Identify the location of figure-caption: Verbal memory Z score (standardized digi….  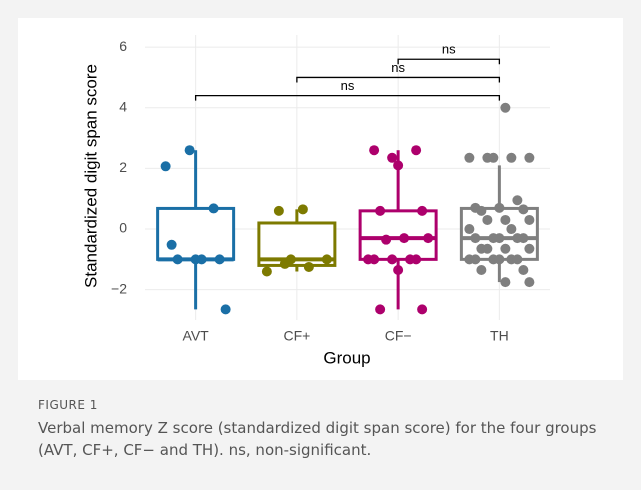
(317, 439).